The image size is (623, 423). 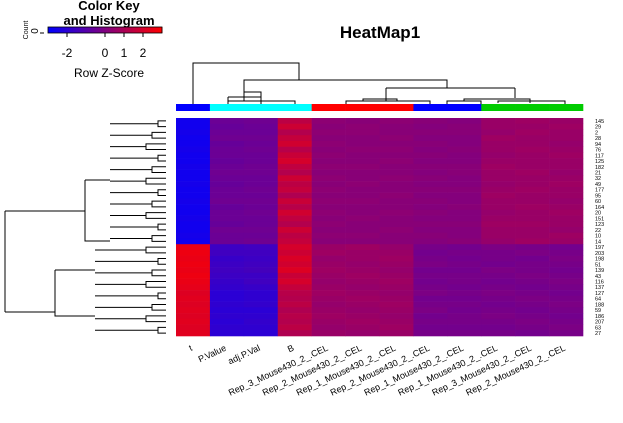 I want to click on row-label: 14, so click(x=598, y=242).